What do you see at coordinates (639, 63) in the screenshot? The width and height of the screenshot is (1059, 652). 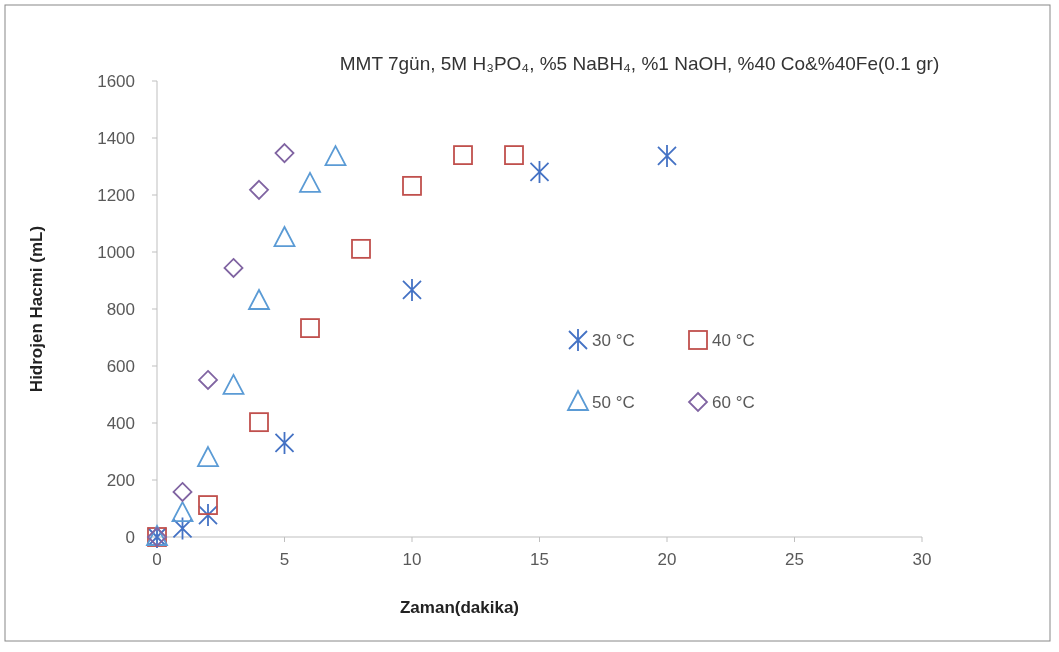 I see `chart-title: MMT 7gün, 5M H₃PO₄, %5 NaBH₄, %1 NaOH, %40 Co&%40Fe(0.1 gr)` at bounding box center [639, 63].